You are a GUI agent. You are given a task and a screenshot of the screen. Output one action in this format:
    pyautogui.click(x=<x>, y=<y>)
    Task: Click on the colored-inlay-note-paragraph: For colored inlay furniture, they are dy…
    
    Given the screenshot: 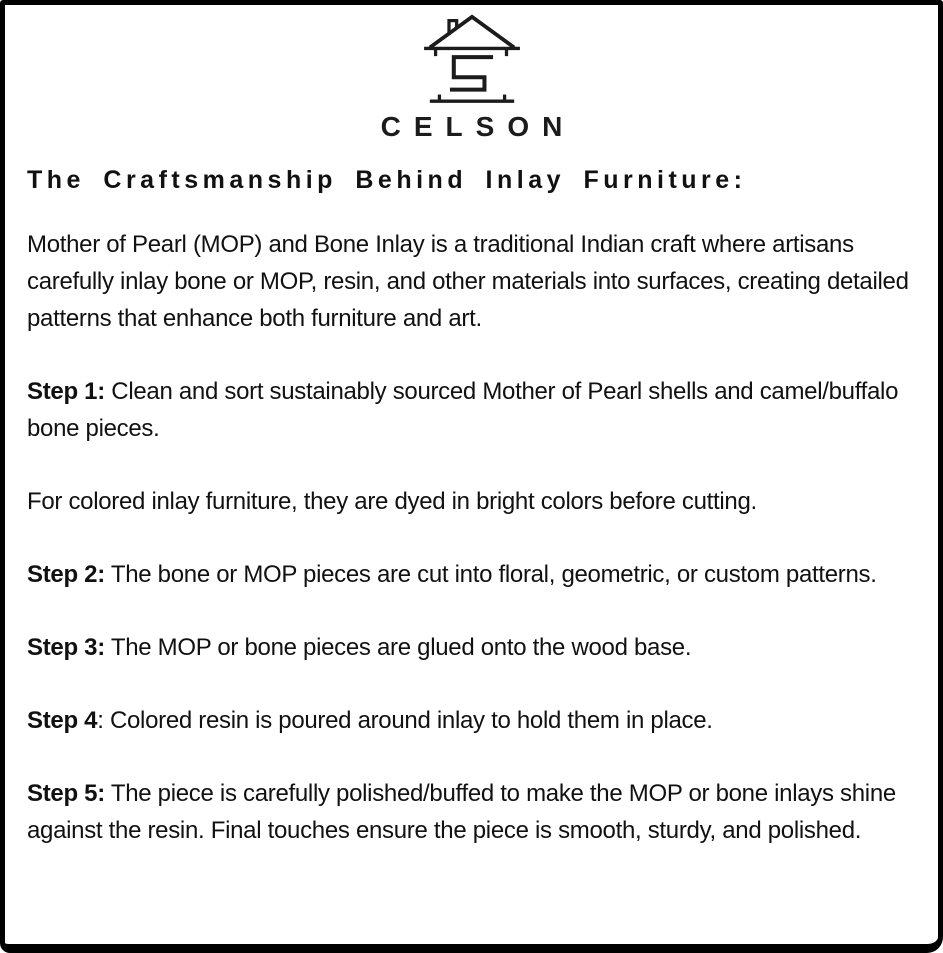 What is the action you would take?
    pyautogui.click(x=471, y=501)
    